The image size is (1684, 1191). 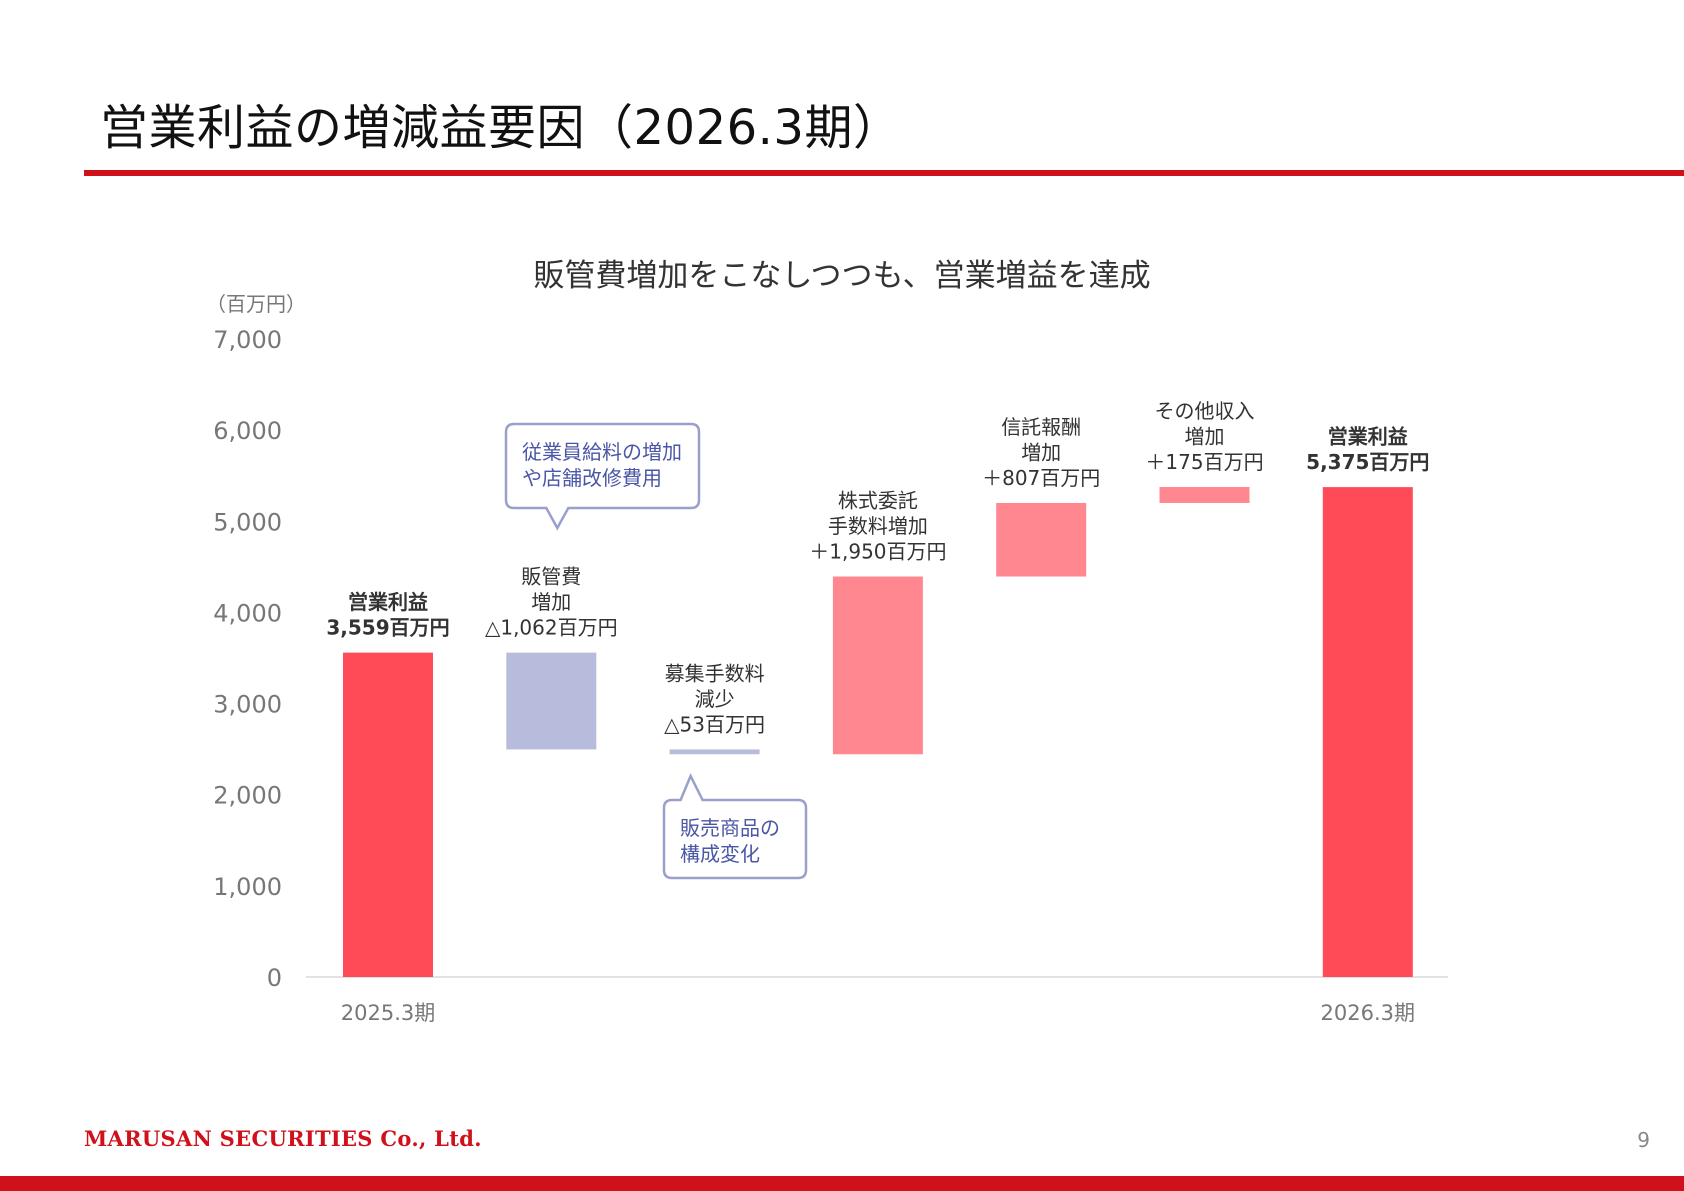 What do you see at coordinates (247, 340) in the screenshot?
I see `y-tick-label: 7,000` at bounding box center [247, 340].